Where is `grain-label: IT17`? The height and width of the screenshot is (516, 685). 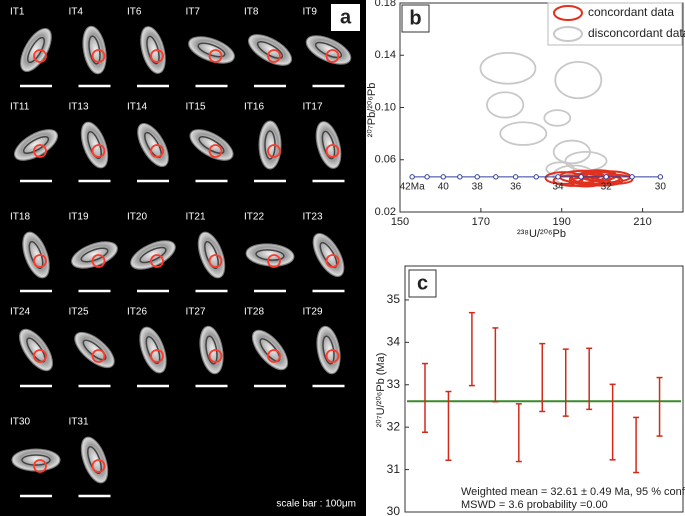
grain-label: IT17 is located at coordinates (313, 107).